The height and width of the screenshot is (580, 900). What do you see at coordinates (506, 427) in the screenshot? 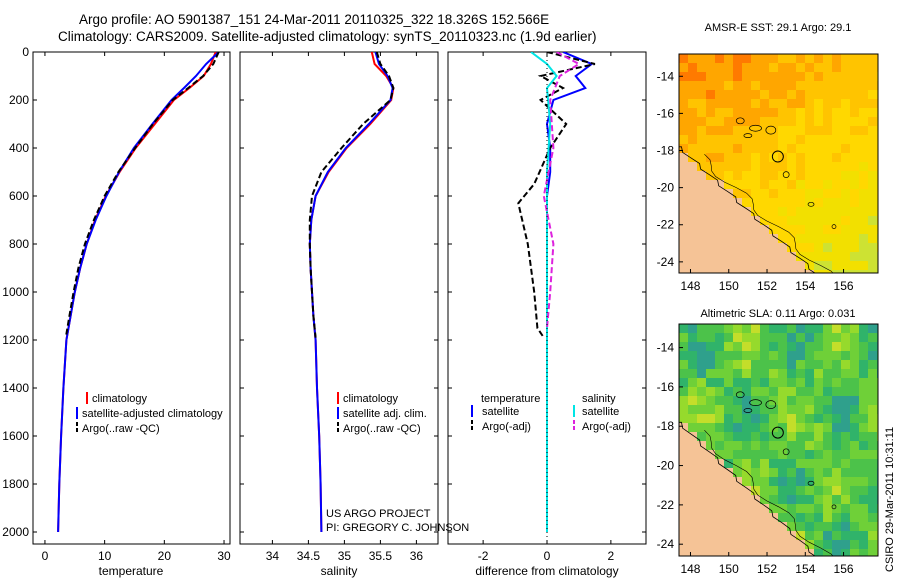
I see `legend-label-temp-argo: Argo(-adj)` at bounding box center [506, 427].